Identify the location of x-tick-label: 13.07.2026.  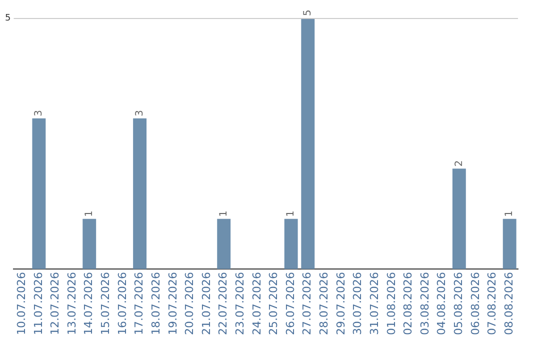
(71, 304).